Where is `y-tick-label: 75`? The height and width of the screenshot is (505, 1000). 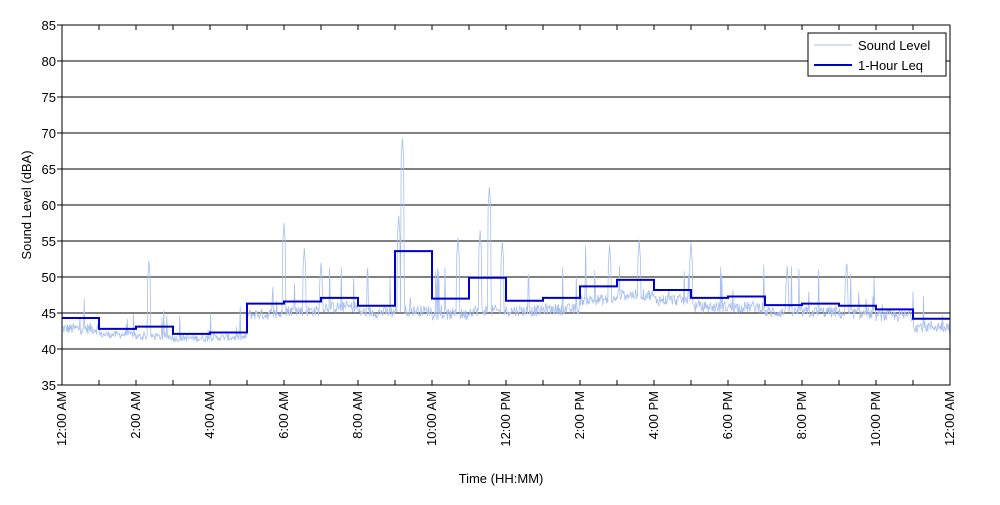
y-tick-label: 75 is located at coordinates (49, 97).